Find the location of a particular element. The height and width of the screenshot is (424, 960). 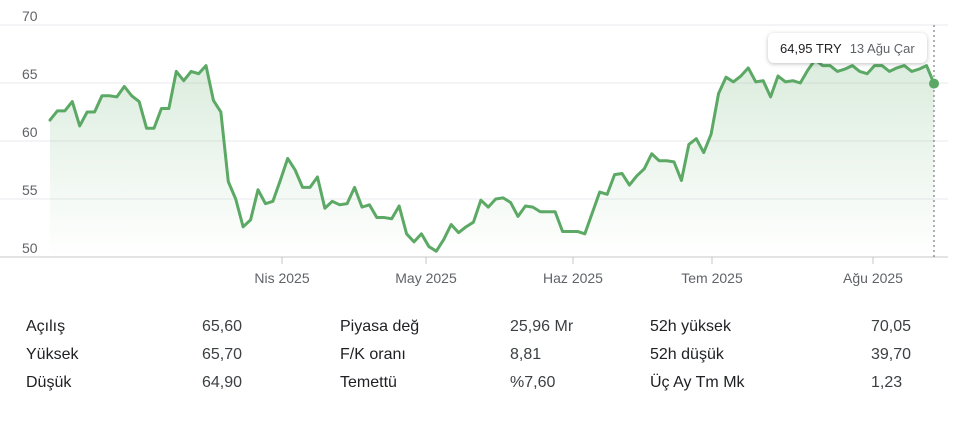

x-axis-labels: Nis 2025 May 2025 Haz 2025 Tem 2025 Ağu 2025 is located at coordinates (578, 271).